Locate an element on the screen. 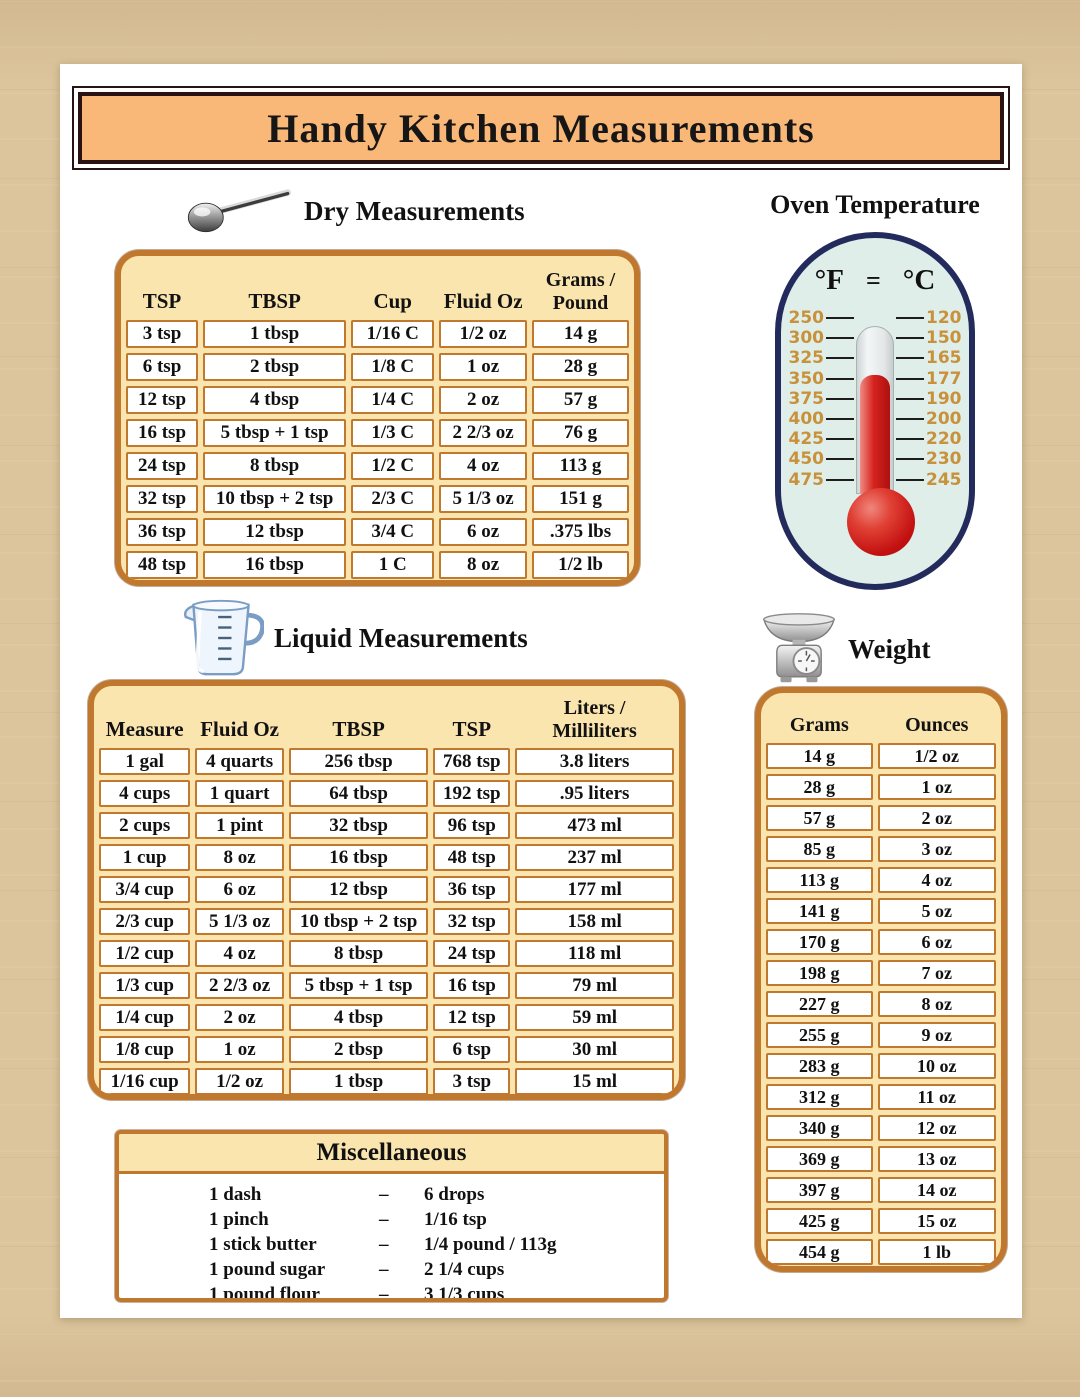 The width and height of the screenshot is (1080, 1397). table-cell: 6 oz is located at coordinates (936, 942).